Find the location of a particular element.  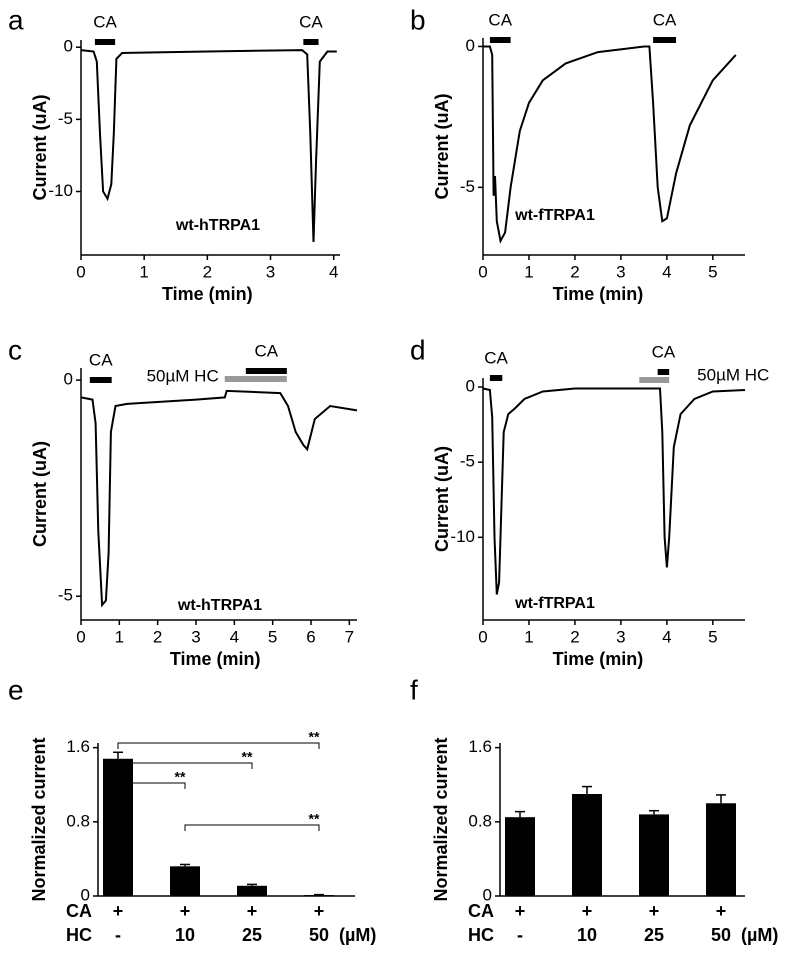

panel-letter: e is located at coordinates (16, 689).